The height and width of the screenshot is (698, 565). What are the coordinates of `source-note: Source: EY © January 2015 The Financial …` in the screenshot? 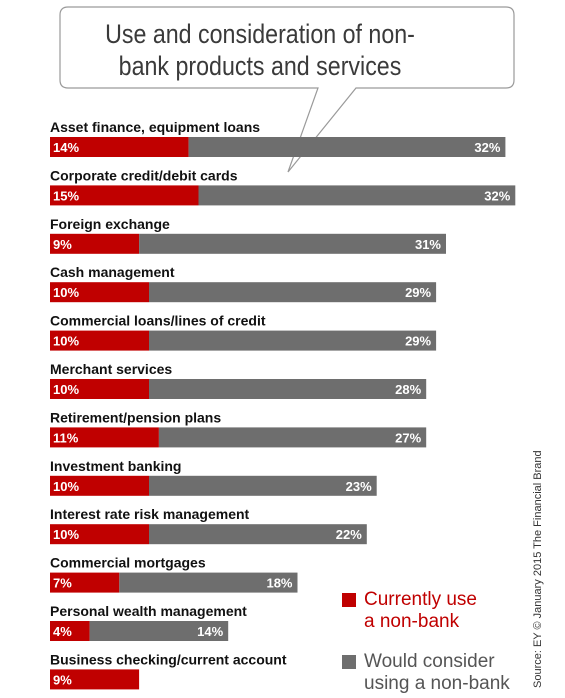 It's located at (538, 569).